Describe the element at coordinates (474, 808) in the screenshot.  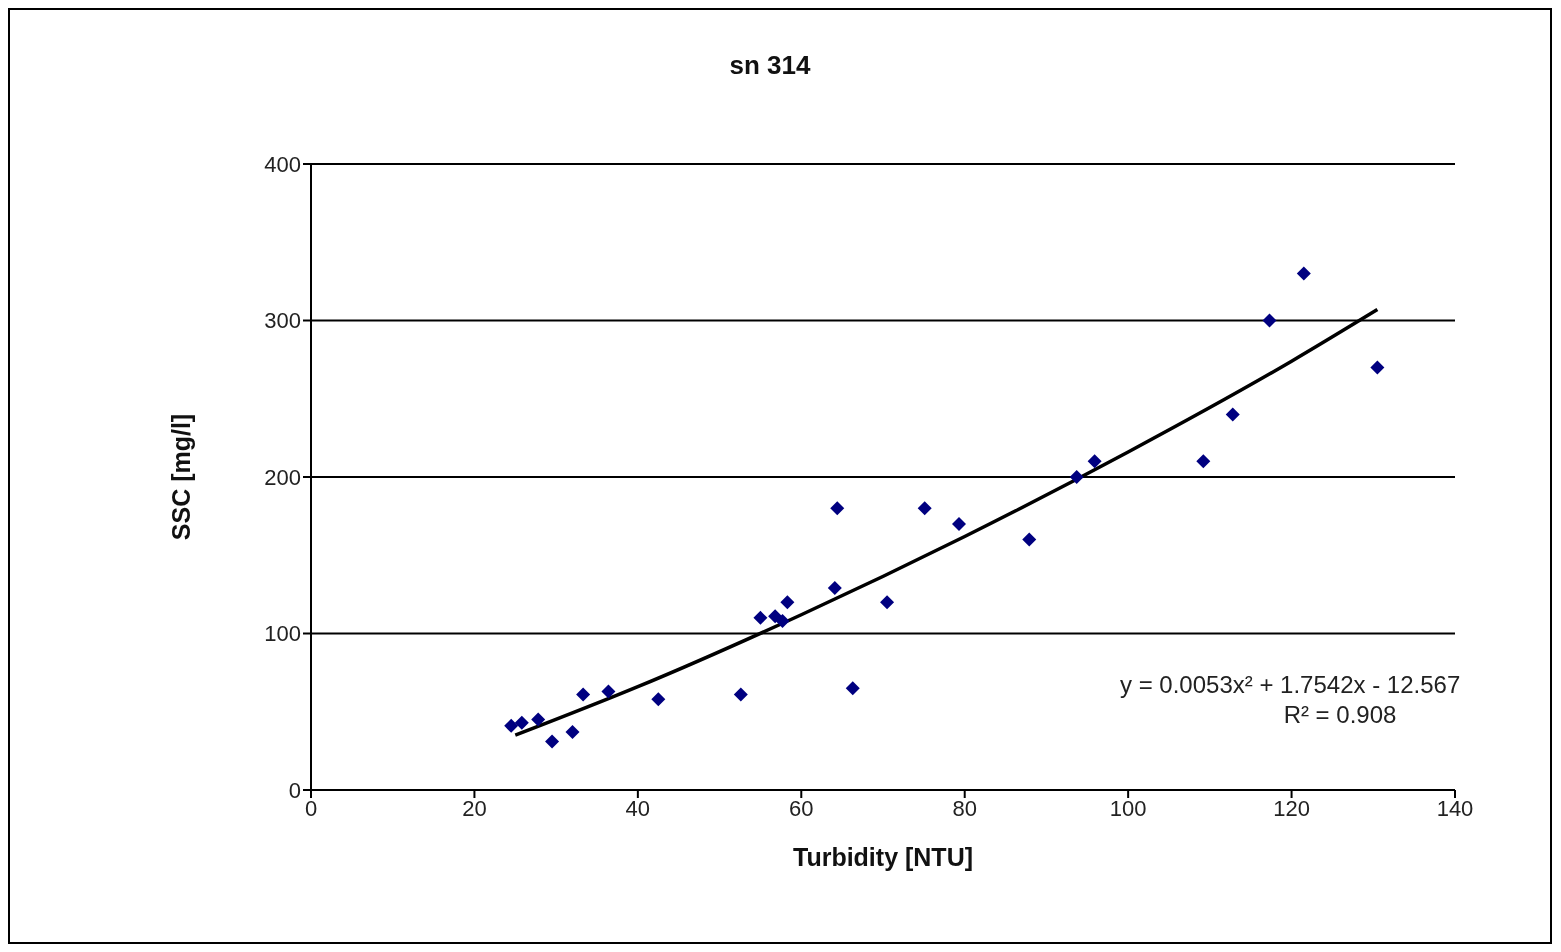
I see `x-tick-label: 20` at that location.